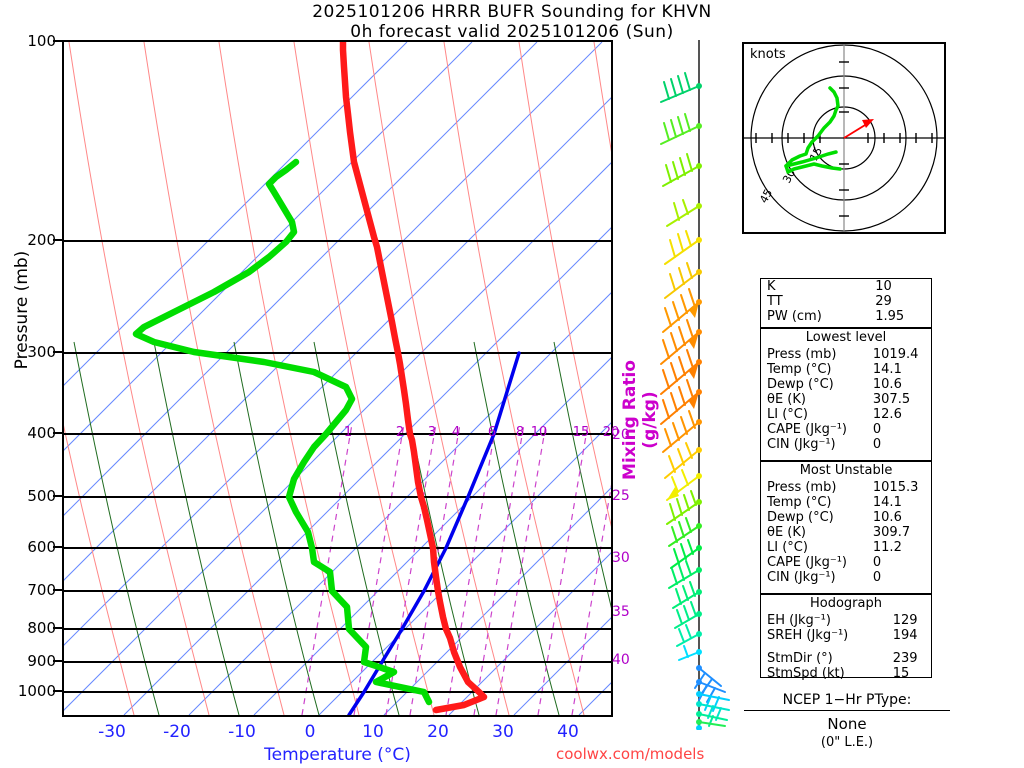  I want to click on ptype-liquid-equivalent: (0" L.E.), so click(847, 742).